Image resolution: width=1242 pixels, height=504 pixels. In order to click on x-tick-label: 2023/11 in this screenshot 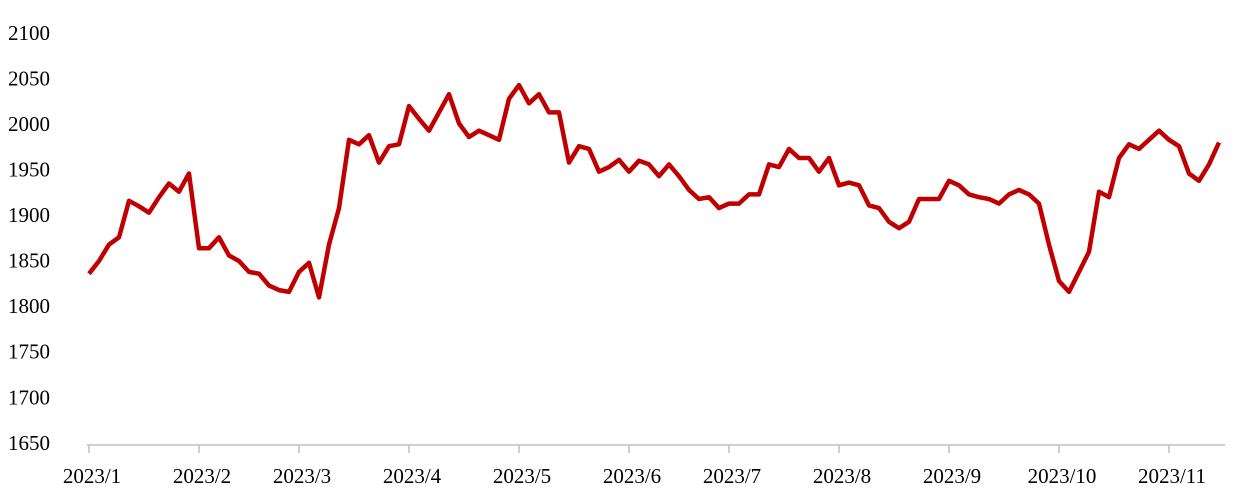, I will do `click(1172, 476)`.